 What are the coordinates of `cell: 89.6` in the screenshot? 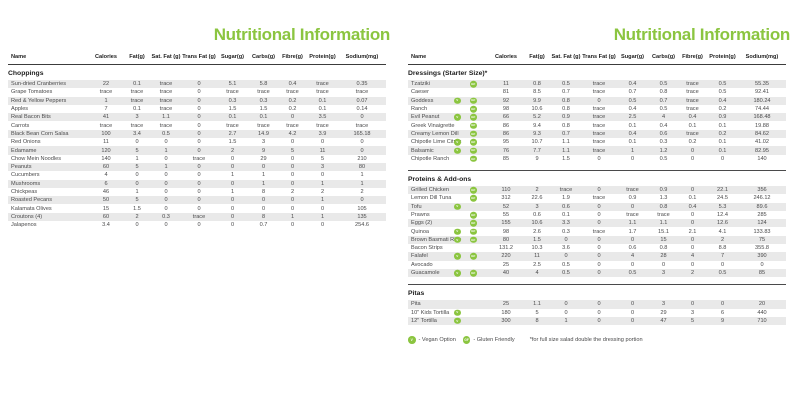 It's located at (762, 206).